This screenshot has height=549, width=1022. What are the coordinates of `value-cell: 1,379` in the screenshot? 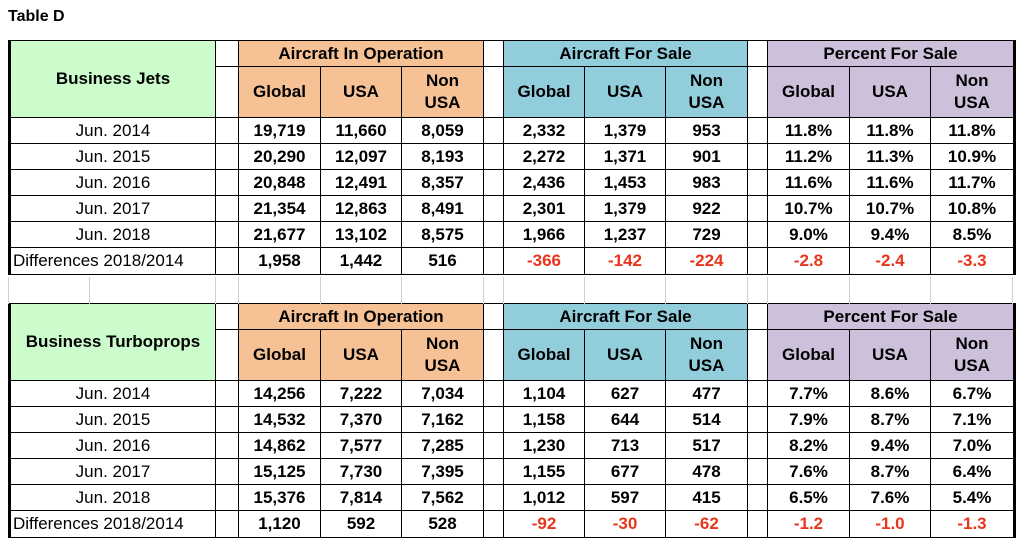 It's located at (625, 208).